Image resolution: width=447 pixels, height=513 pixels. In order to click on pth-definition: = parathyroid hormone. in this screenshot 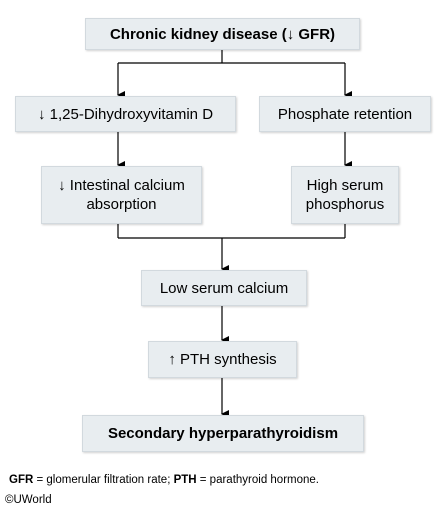, I will do `click(257, 480)`.